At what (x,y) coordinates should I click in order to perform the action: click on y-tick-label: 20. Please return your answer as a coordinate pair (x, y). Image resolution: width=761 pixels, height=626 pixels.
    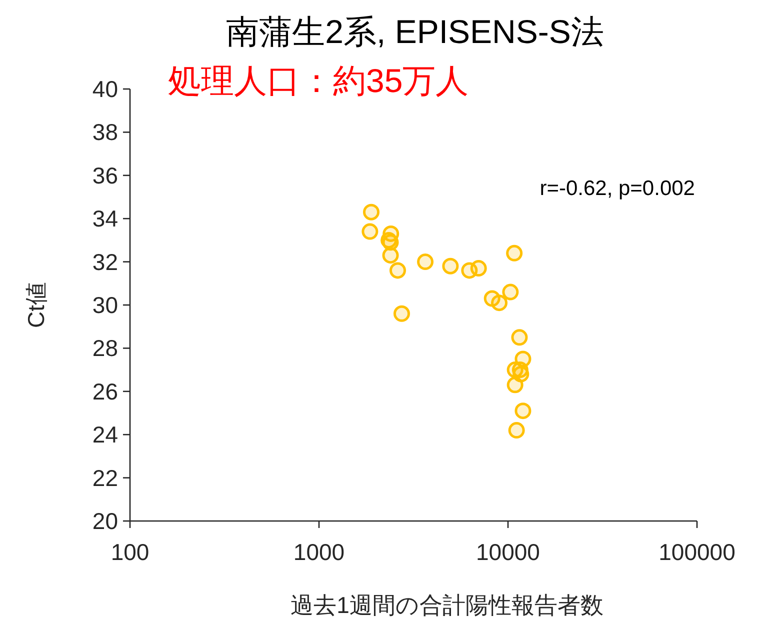
    Looking at the image, I should click on (105, 521).